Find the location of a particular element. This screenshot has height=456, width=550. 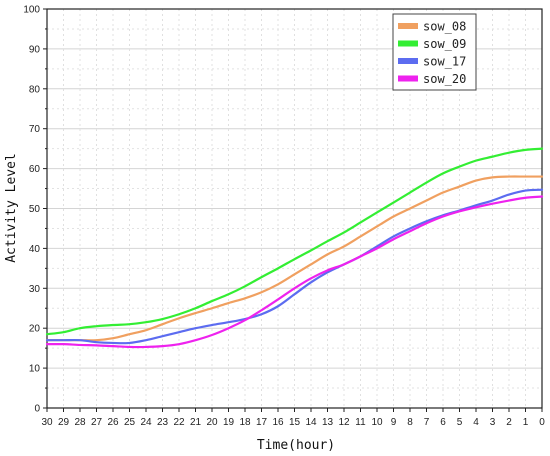

x-tick-label: 15 is located at coordinates (295, 422).